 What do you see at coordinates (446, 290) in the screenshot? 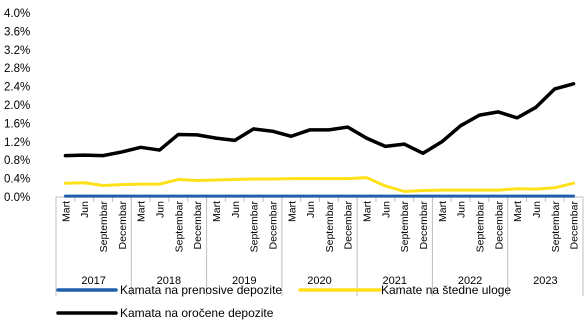
I see `legend-label: Kamate na štedne uloge` at bounding box center [446, 290].